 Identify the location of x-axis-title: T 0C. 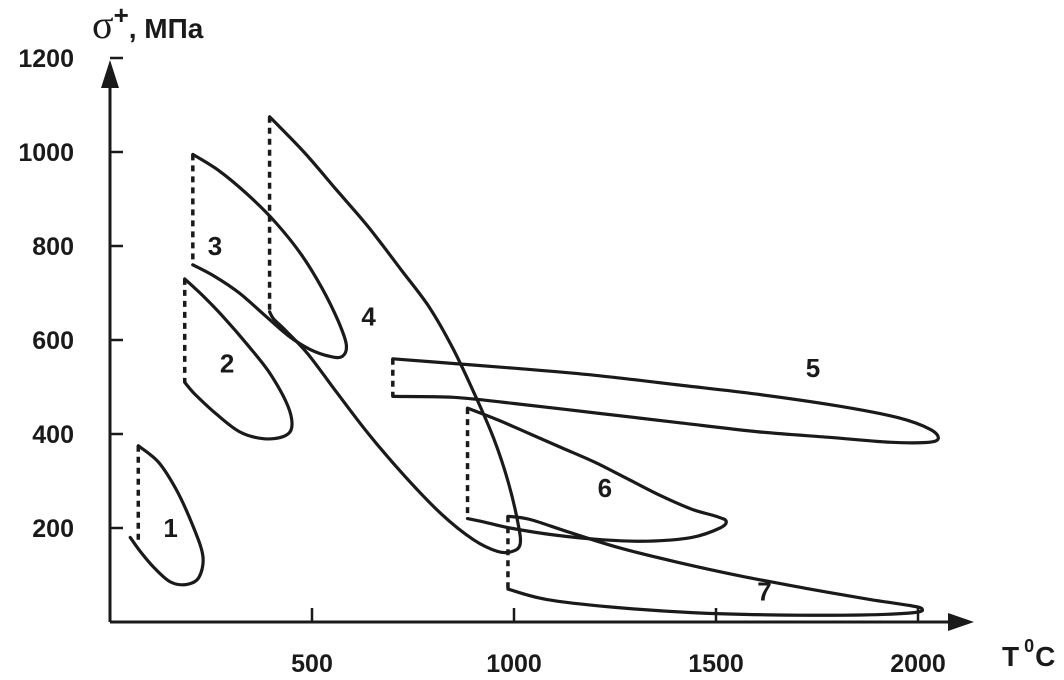
(1028, 654).